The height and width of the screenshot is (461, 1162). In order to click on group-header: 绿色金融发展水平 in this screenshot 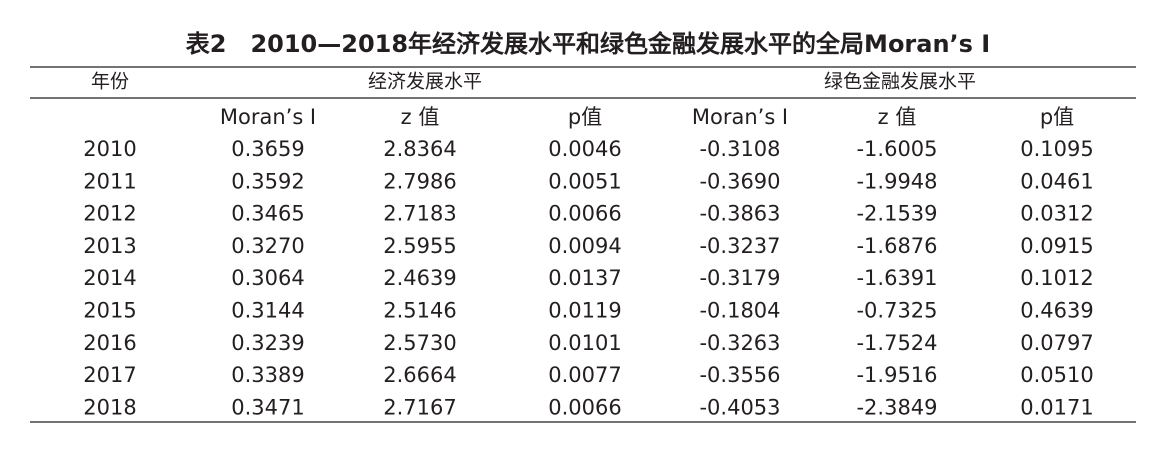, I will do `click(900, 82)`.